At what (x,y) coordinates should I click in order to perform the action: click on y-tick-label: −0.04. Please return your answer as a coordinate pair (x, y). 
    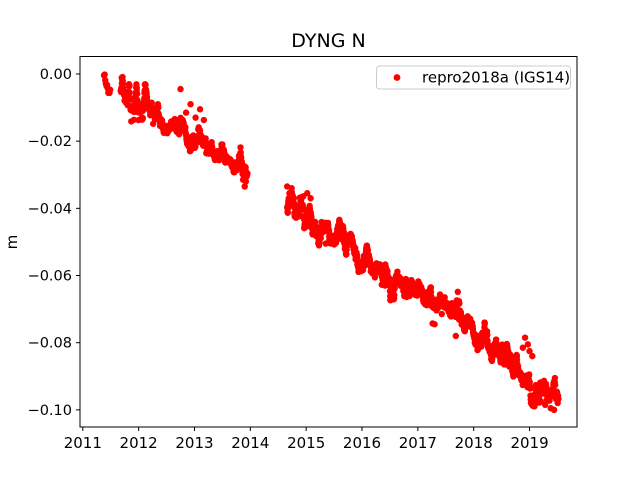
    Looking at the image, I should click on (50, 209).